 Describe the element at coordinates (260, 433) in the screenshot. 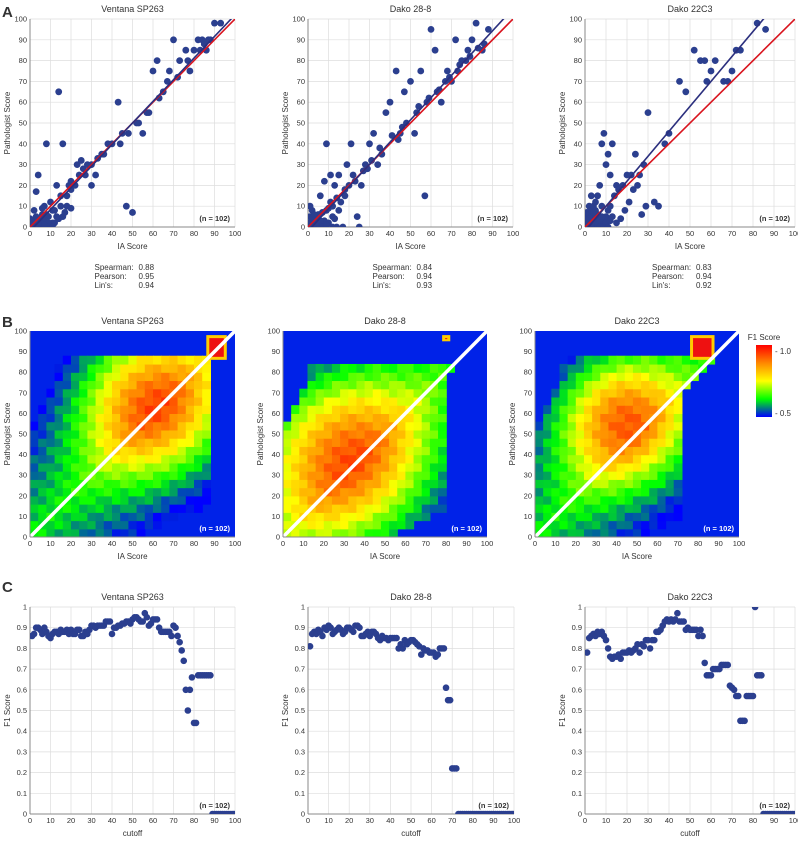

I see `y-axis-label: Pathologist Score` at that location.